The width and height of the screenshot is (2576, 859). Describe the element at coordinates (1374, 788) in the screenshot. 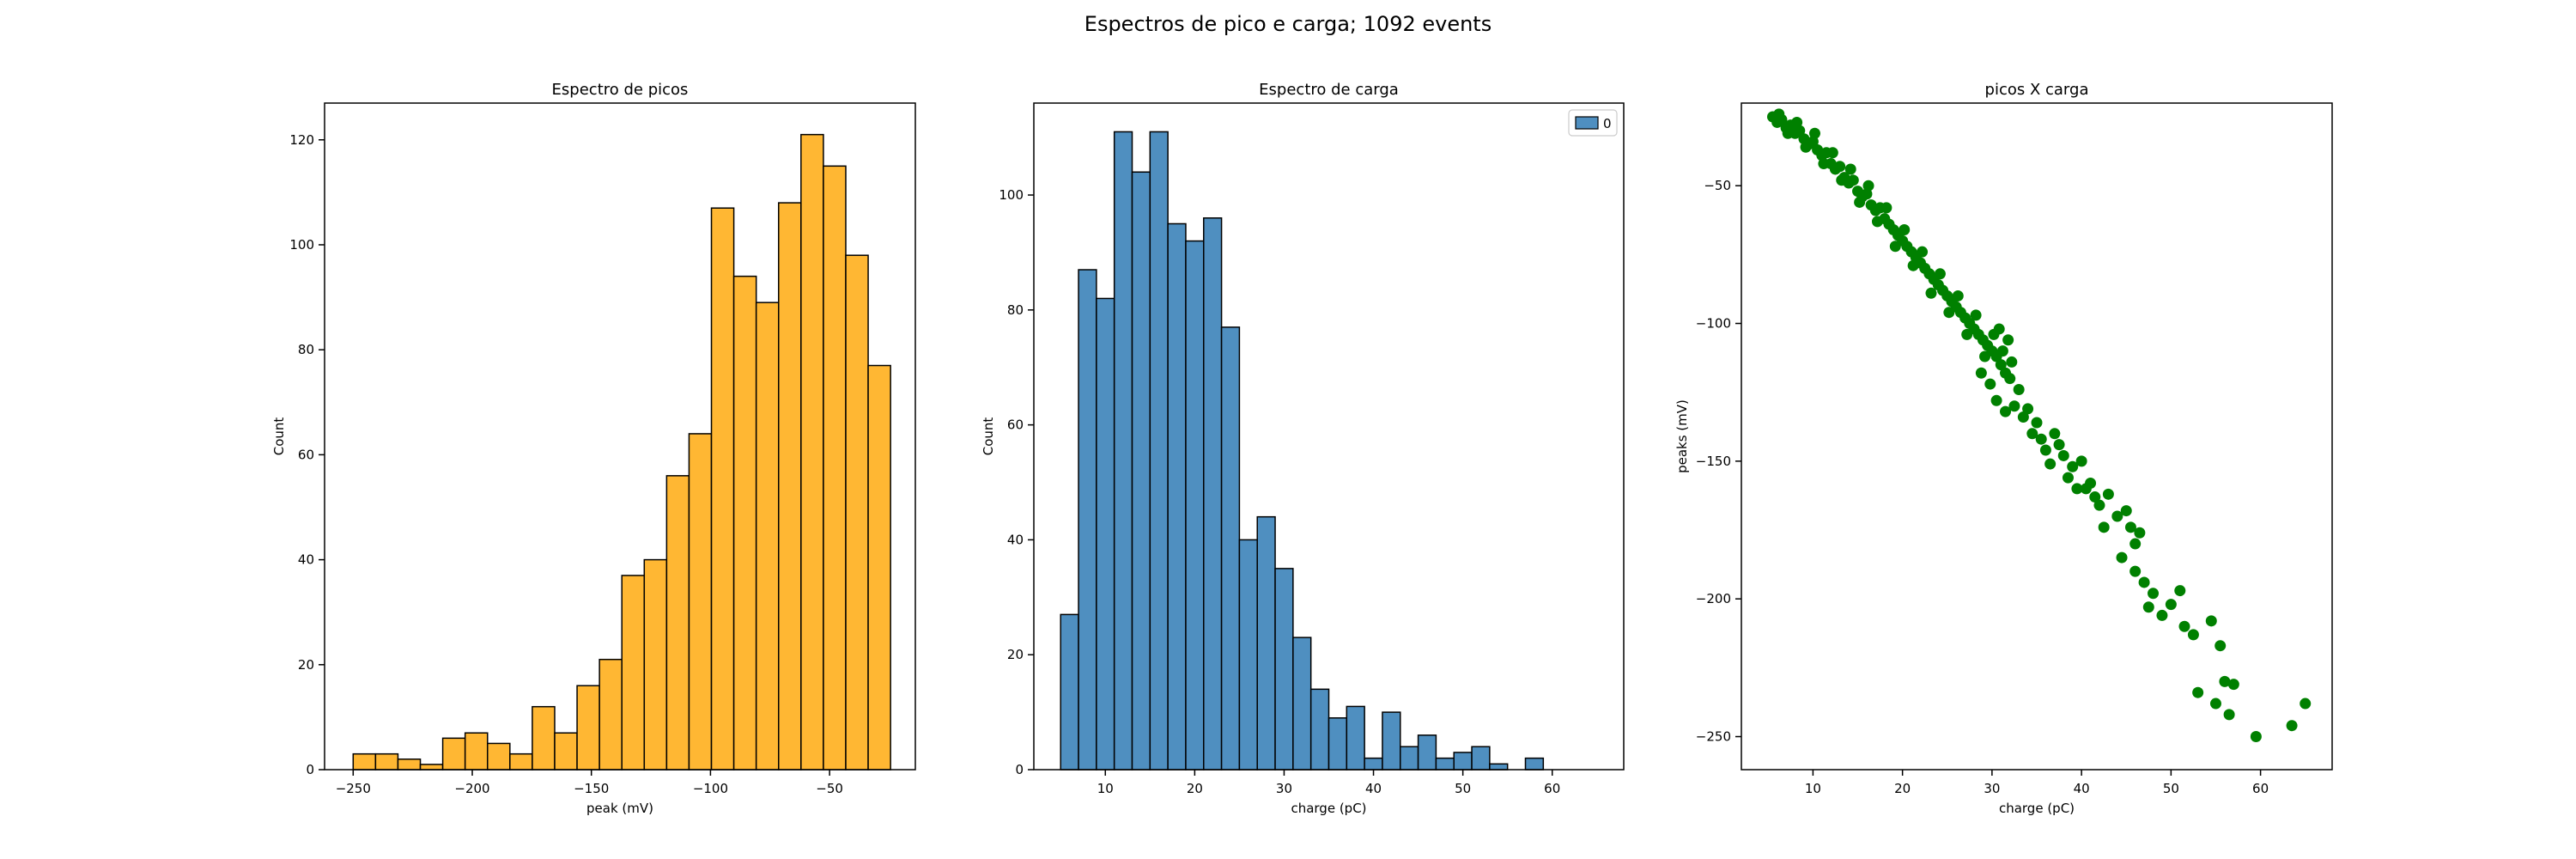

I see `x-tick-label: 40` at that location.